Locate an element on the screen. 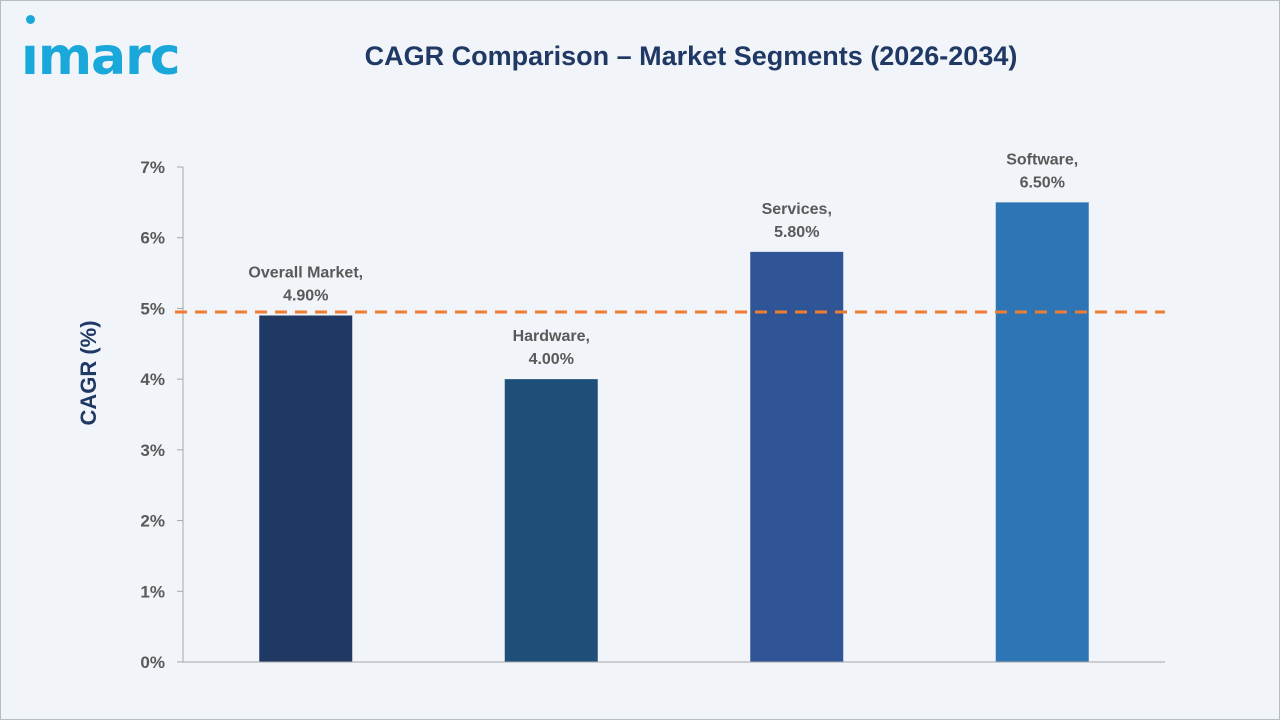  y-tick-label: 3% is located at coordinates (152, 450).